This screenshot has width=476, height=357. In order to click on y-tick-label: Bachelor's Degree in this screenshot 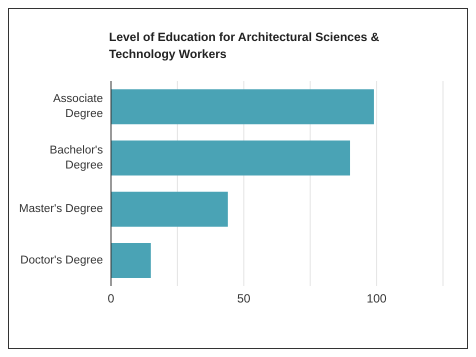, I will do `click(77, 158)`.